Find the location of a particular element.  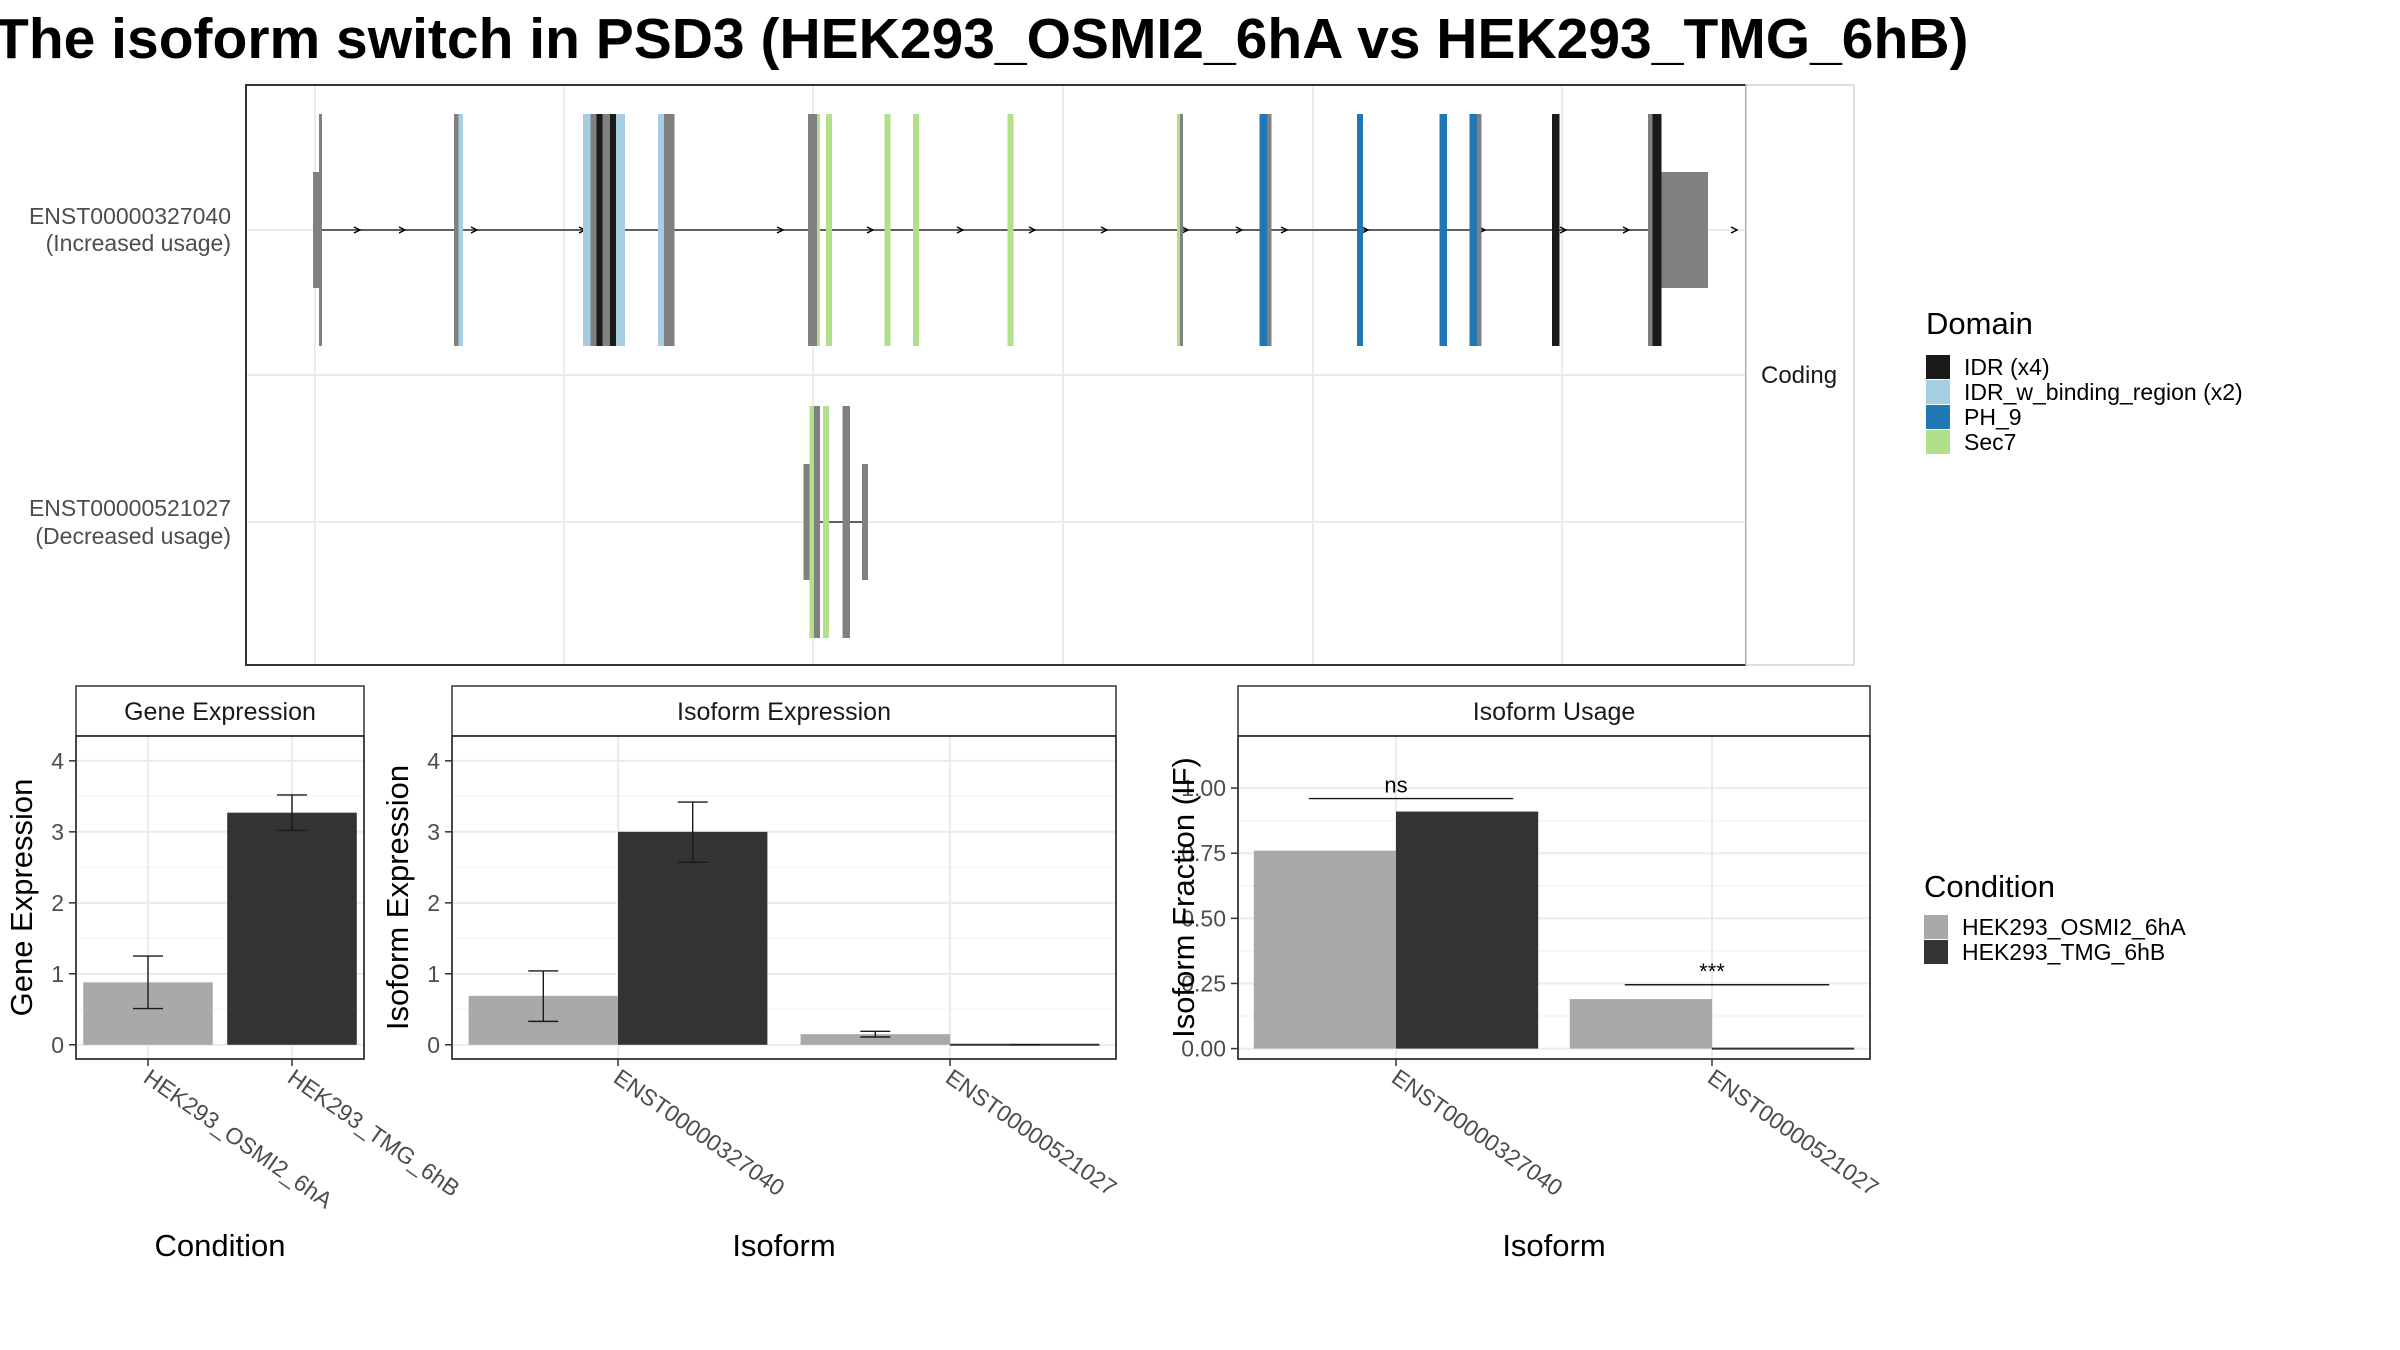

legend-swatch-Sec7 is located at coordinates (1938, 442).